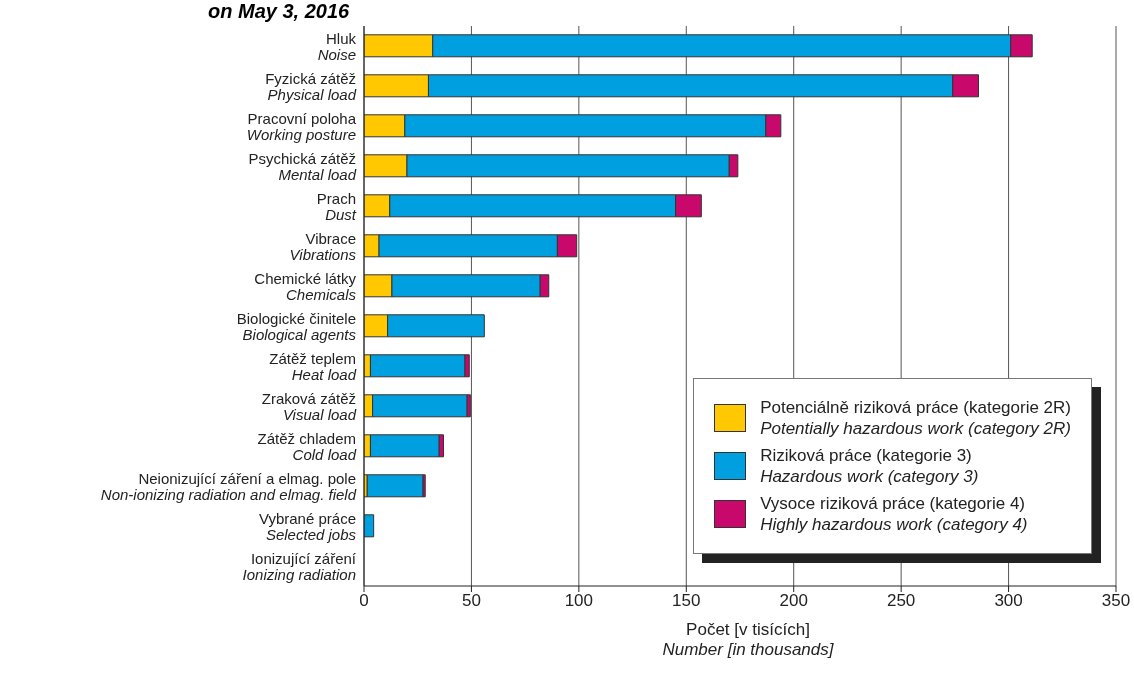  Describe the element at coordinates (309, 406) in the screenshot. I see `y-tick-label: Zraková zátěž Visual load` at that location.